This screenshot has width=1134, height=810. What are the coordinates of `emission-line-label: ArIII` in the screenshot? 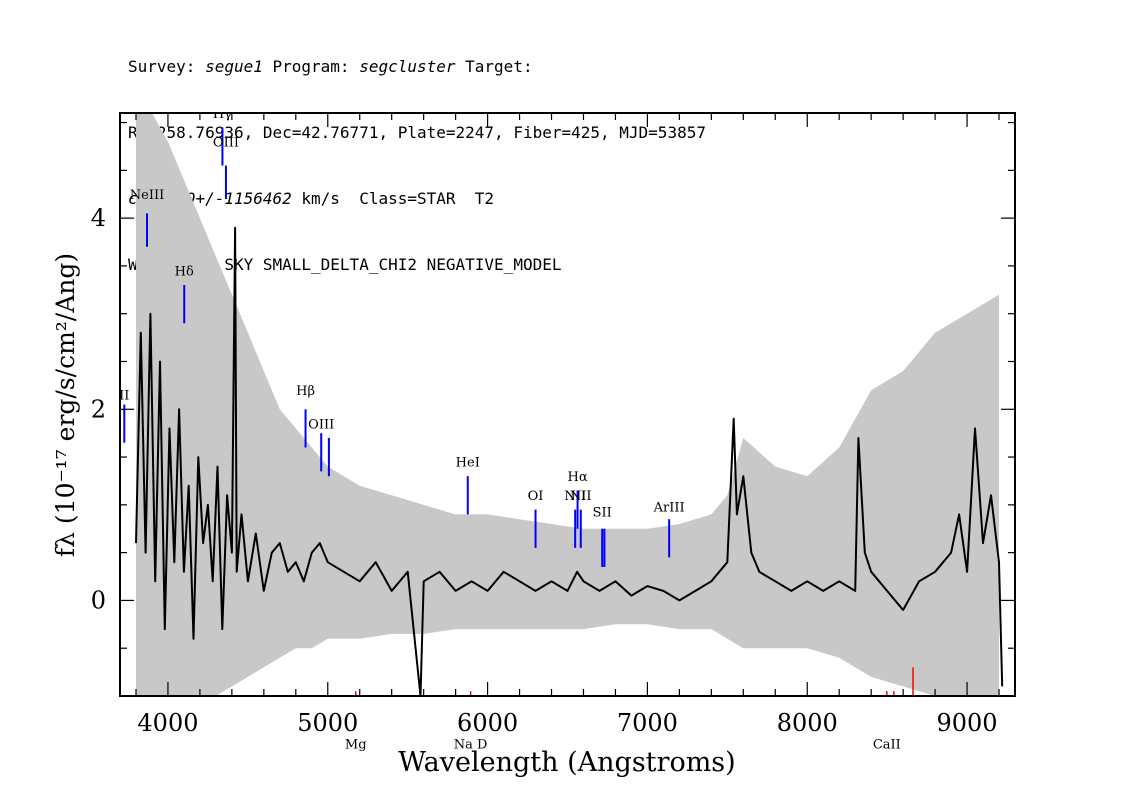 It's located at (669, 508).